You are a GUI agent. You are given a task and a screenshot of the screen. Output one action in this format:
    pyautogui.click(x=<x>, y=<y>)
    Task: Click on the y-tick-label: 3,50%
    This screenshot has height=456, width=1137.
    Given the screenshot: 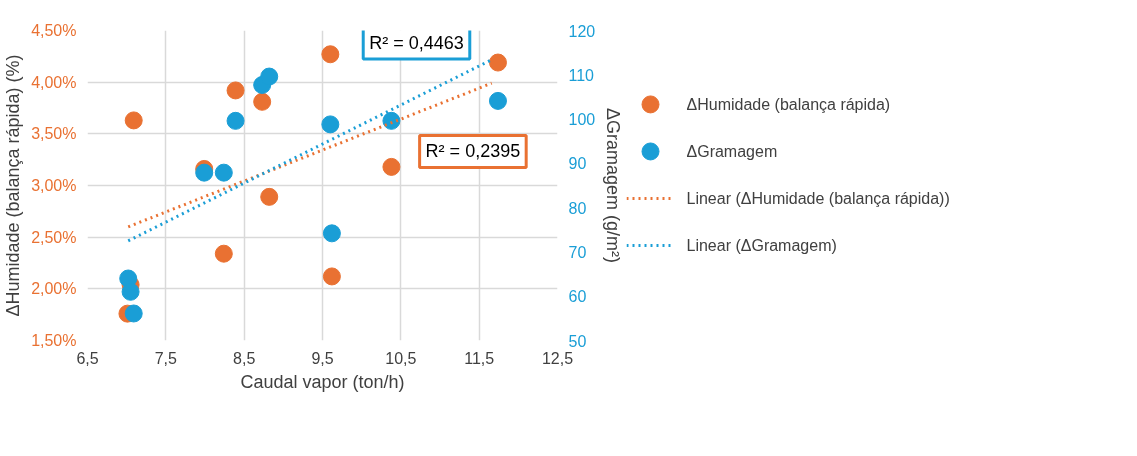 What is the action you would take?
    pyautogui.click(x=54, y=134)
    